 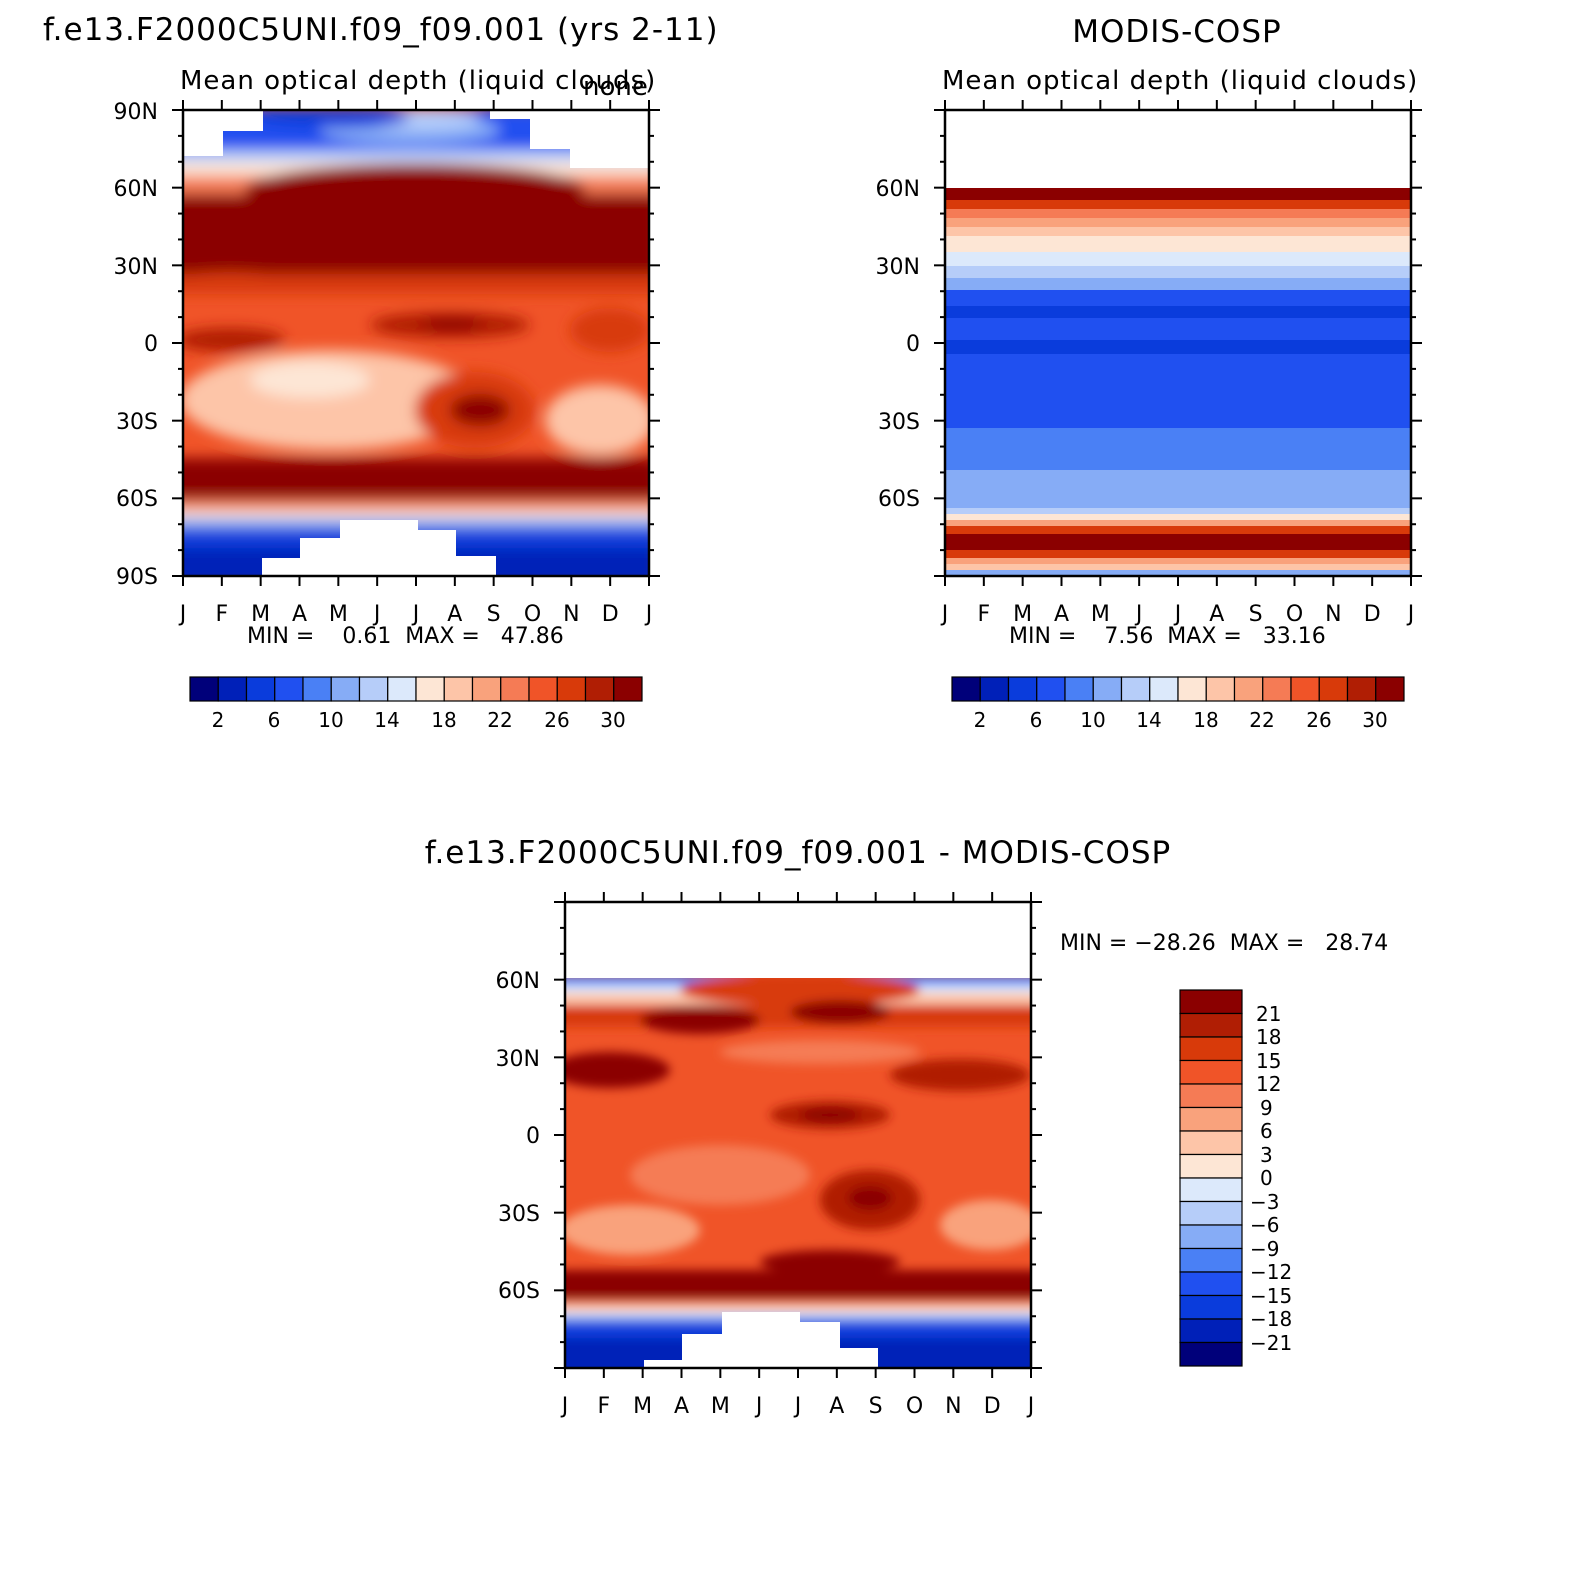 I want to click on obs-y-tick-label: 0, so click(x=913, y=344).